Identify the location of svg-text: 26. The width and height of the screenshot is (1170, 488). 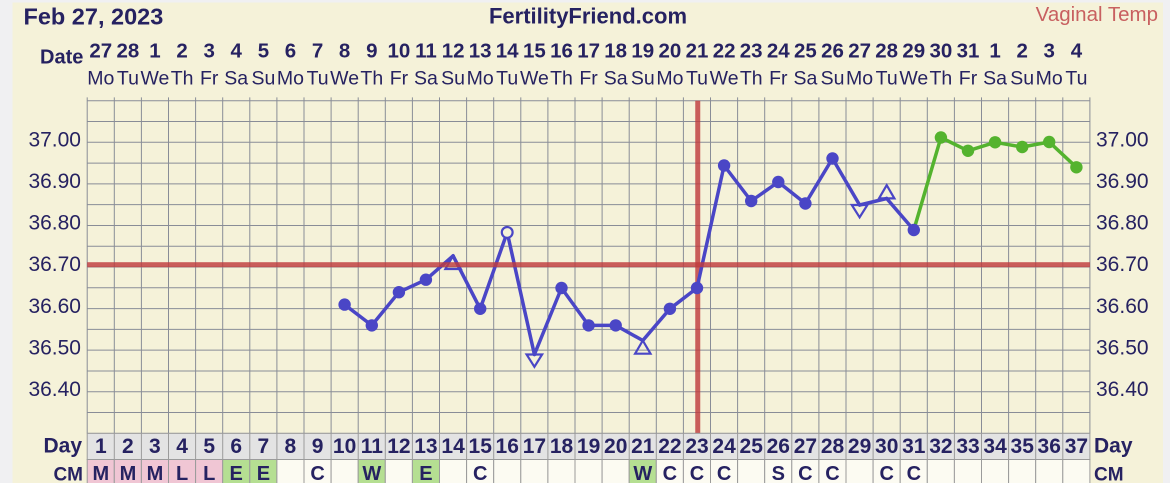
(832, 51).